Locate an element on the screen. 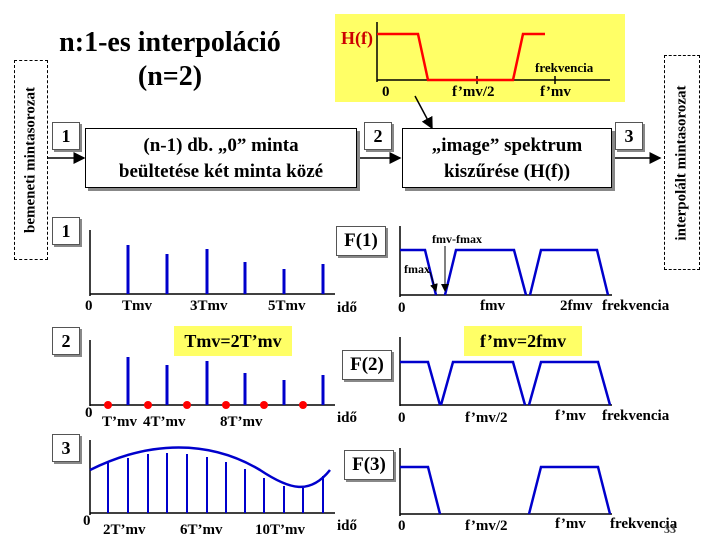 This screenshot has height=554, width=719. row1-samples is located at coordinates (225, 269).